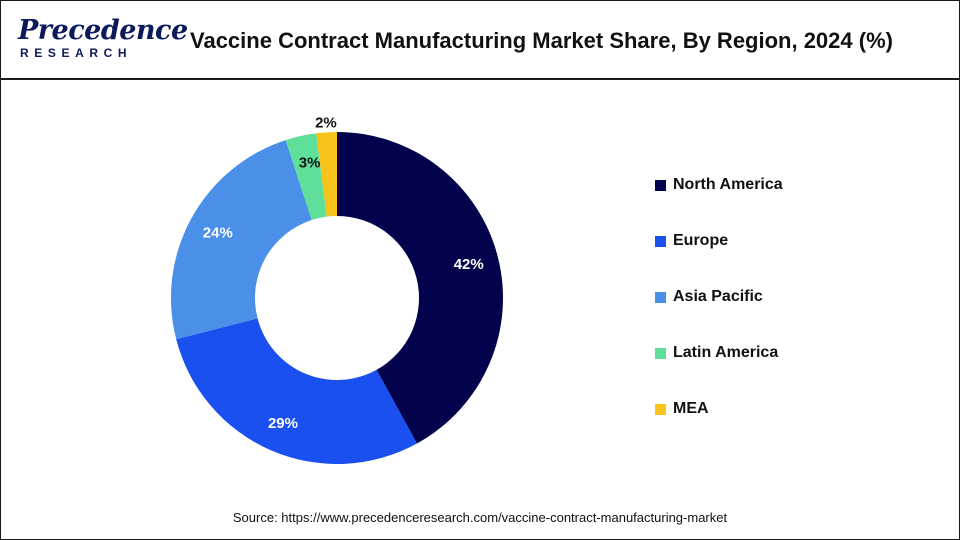  What do you see at coordinates (326, 122) in the screenshot?
I see `data-label-mea: 2%` at bounding box center [326, 122].